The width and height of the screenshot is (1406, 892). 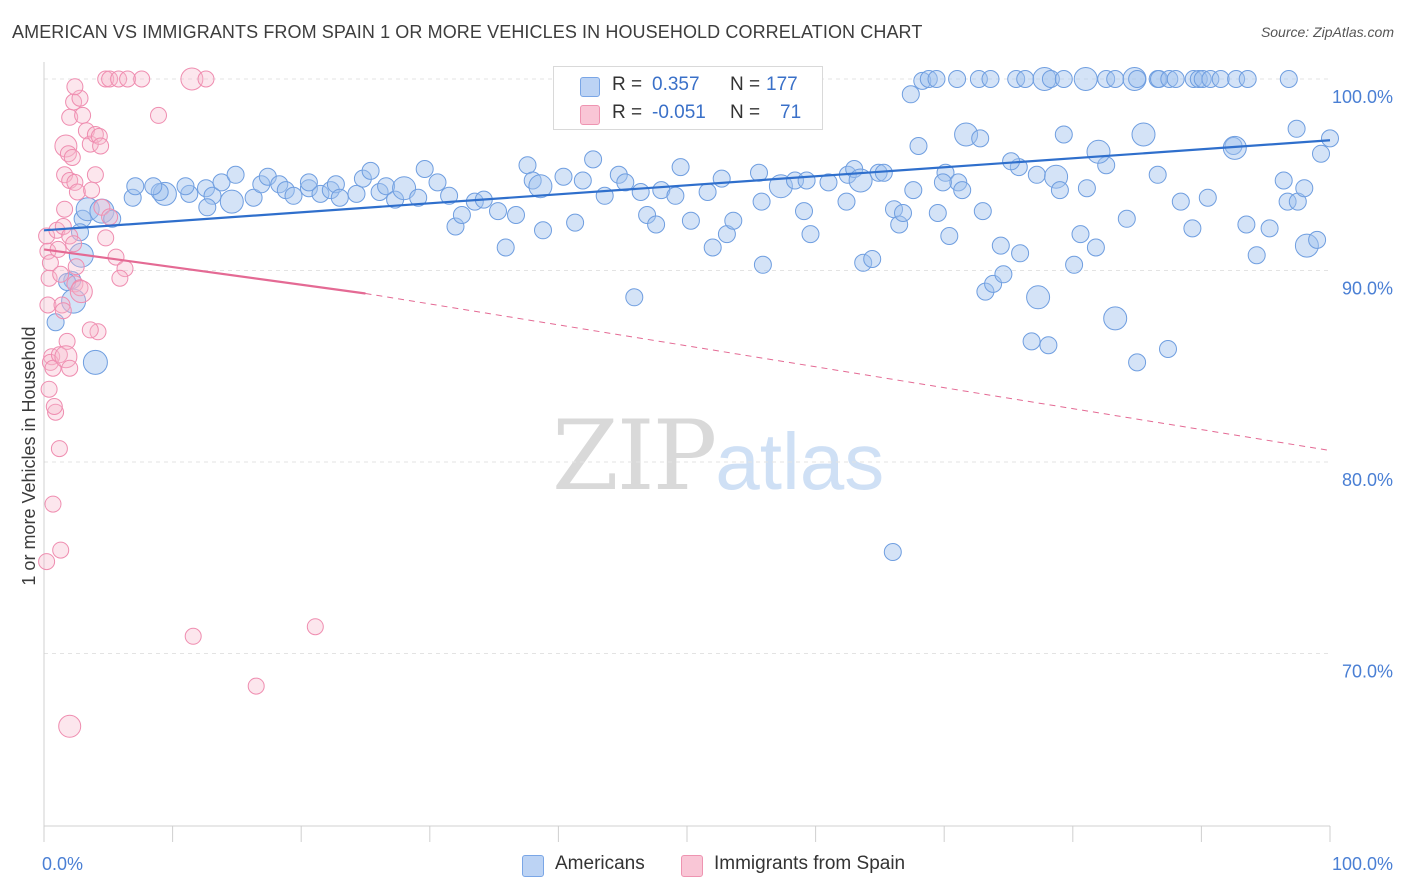 I want to click on bottom-legend-swatch-americans, so click(x=533, y=866).